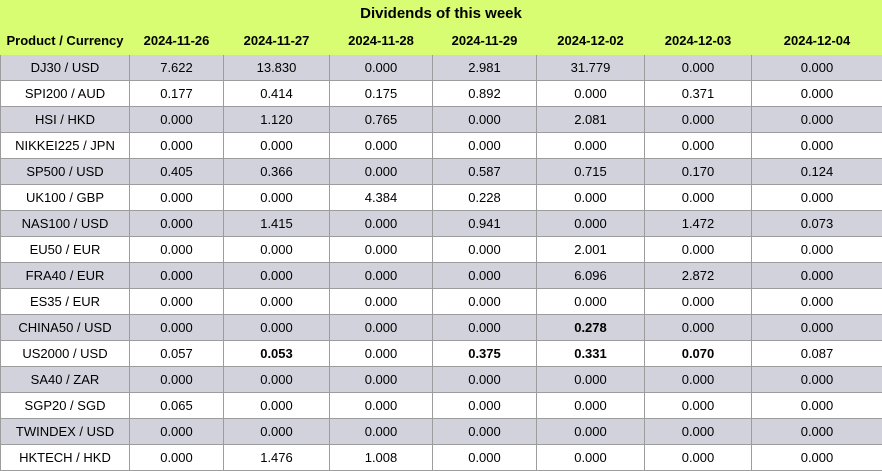  What do you see at coordinates (177, 406) in the screenshot?
I see `dividend-cell: 0.065` at bounding box center [177, 406].